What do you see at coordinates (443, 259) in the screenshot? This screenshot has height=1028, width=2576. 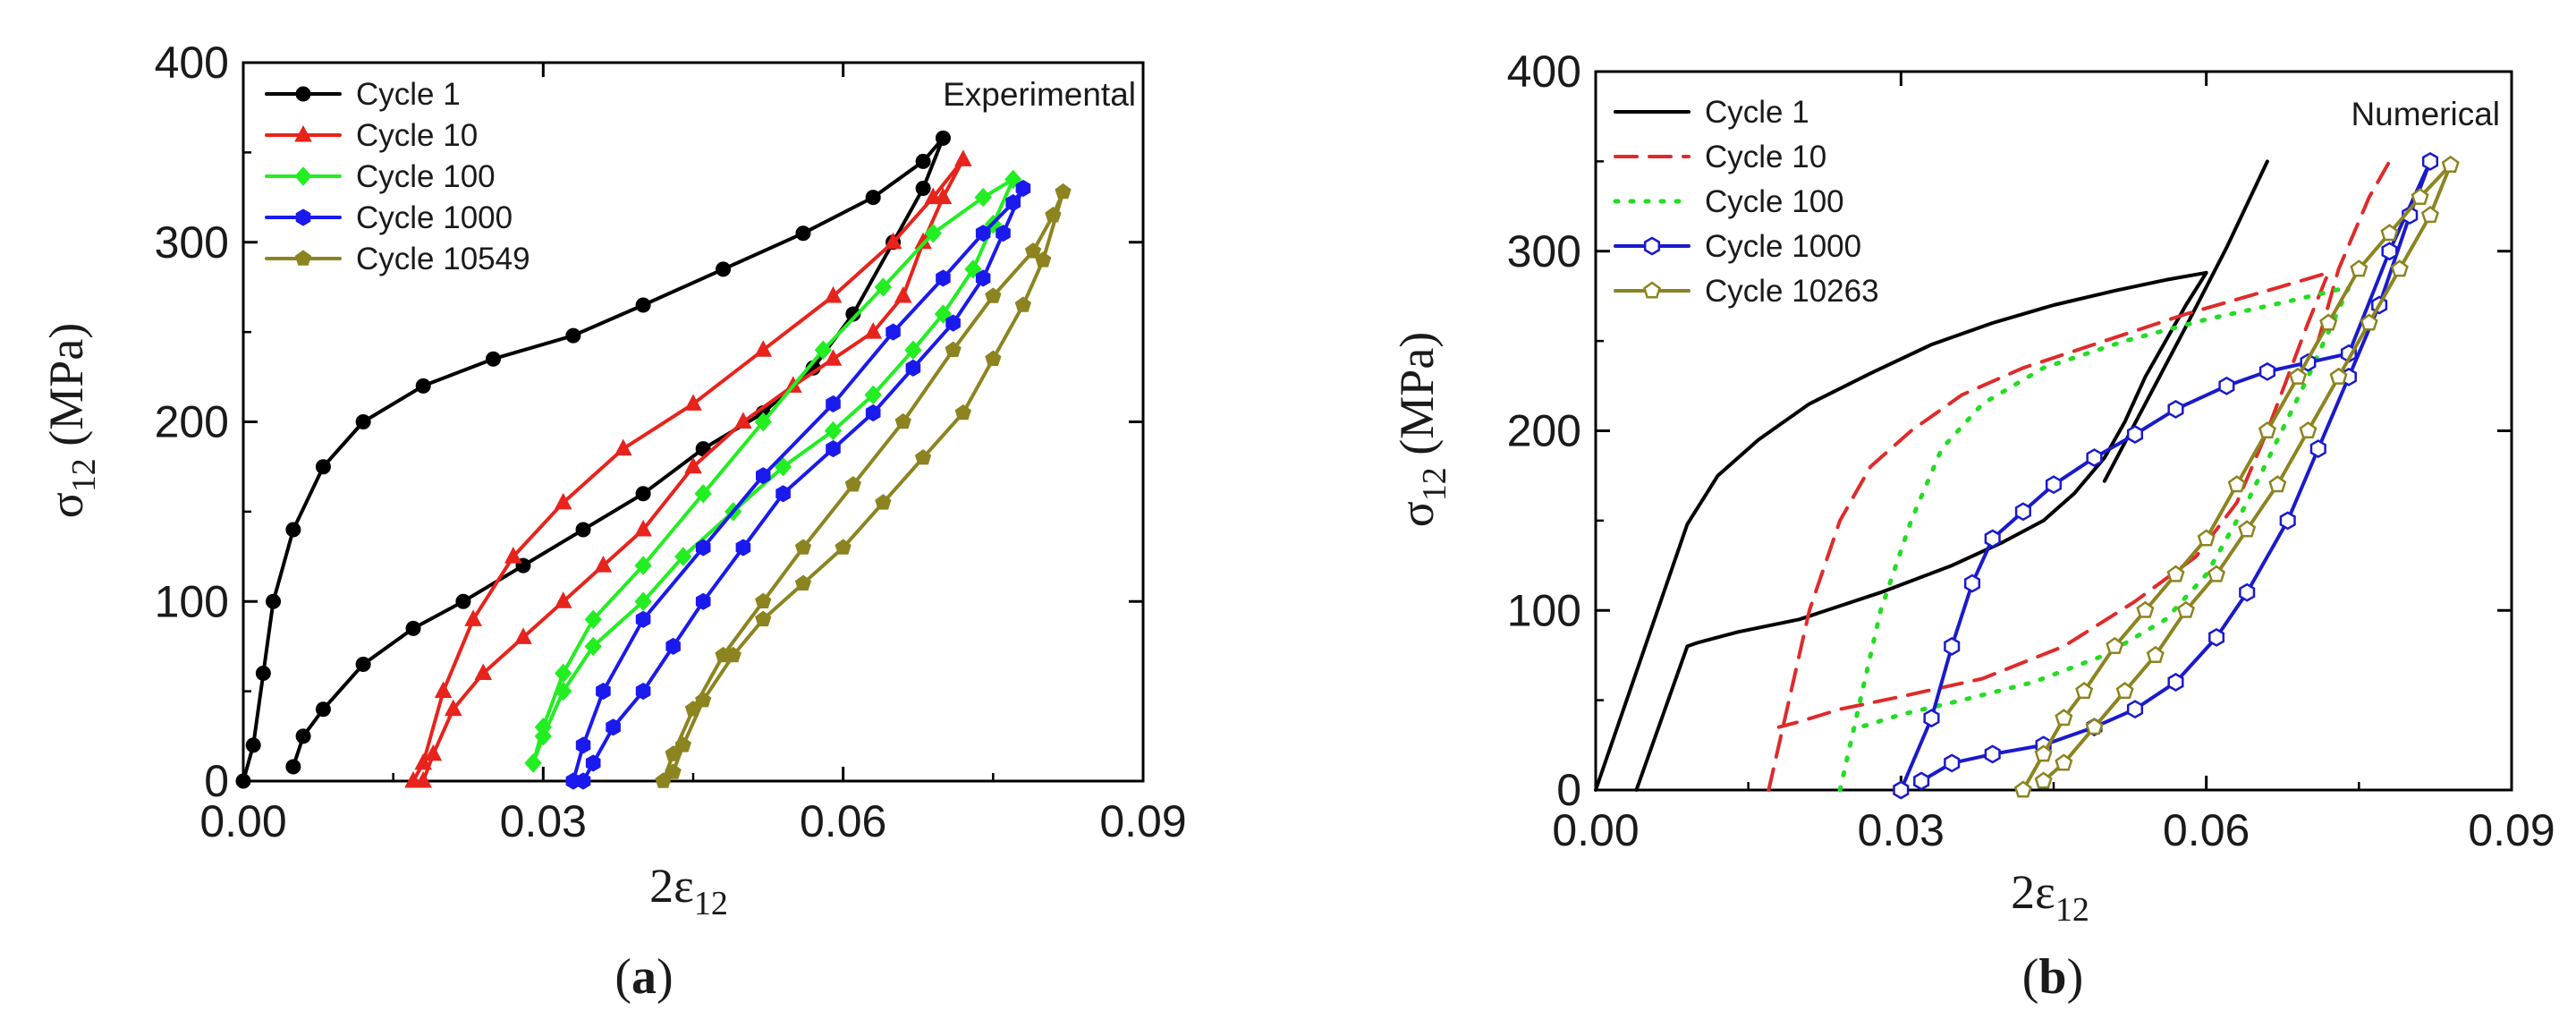 I see `legend-label: Cycle 10549` at bounding box center [443, 259].